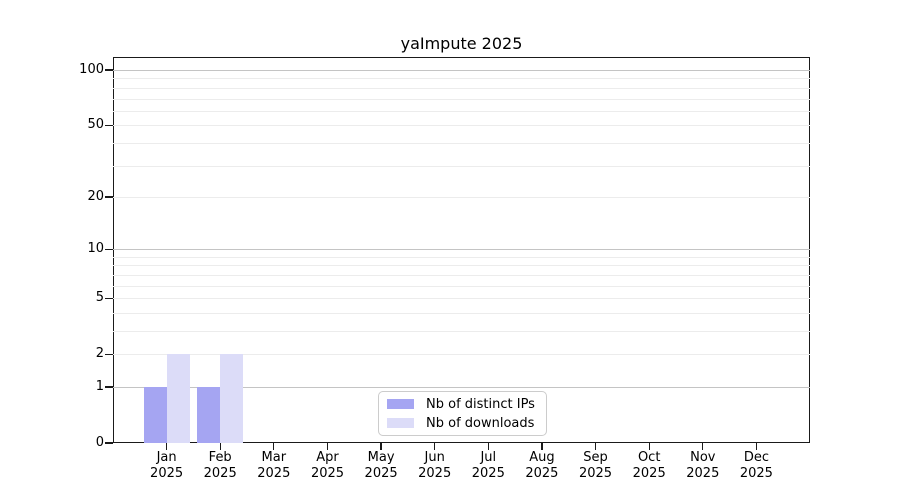  What do you see at coordinates (649, 457) in the screenshot?
I see `x-tick-month: Oct` at bounding box center [649, 457].